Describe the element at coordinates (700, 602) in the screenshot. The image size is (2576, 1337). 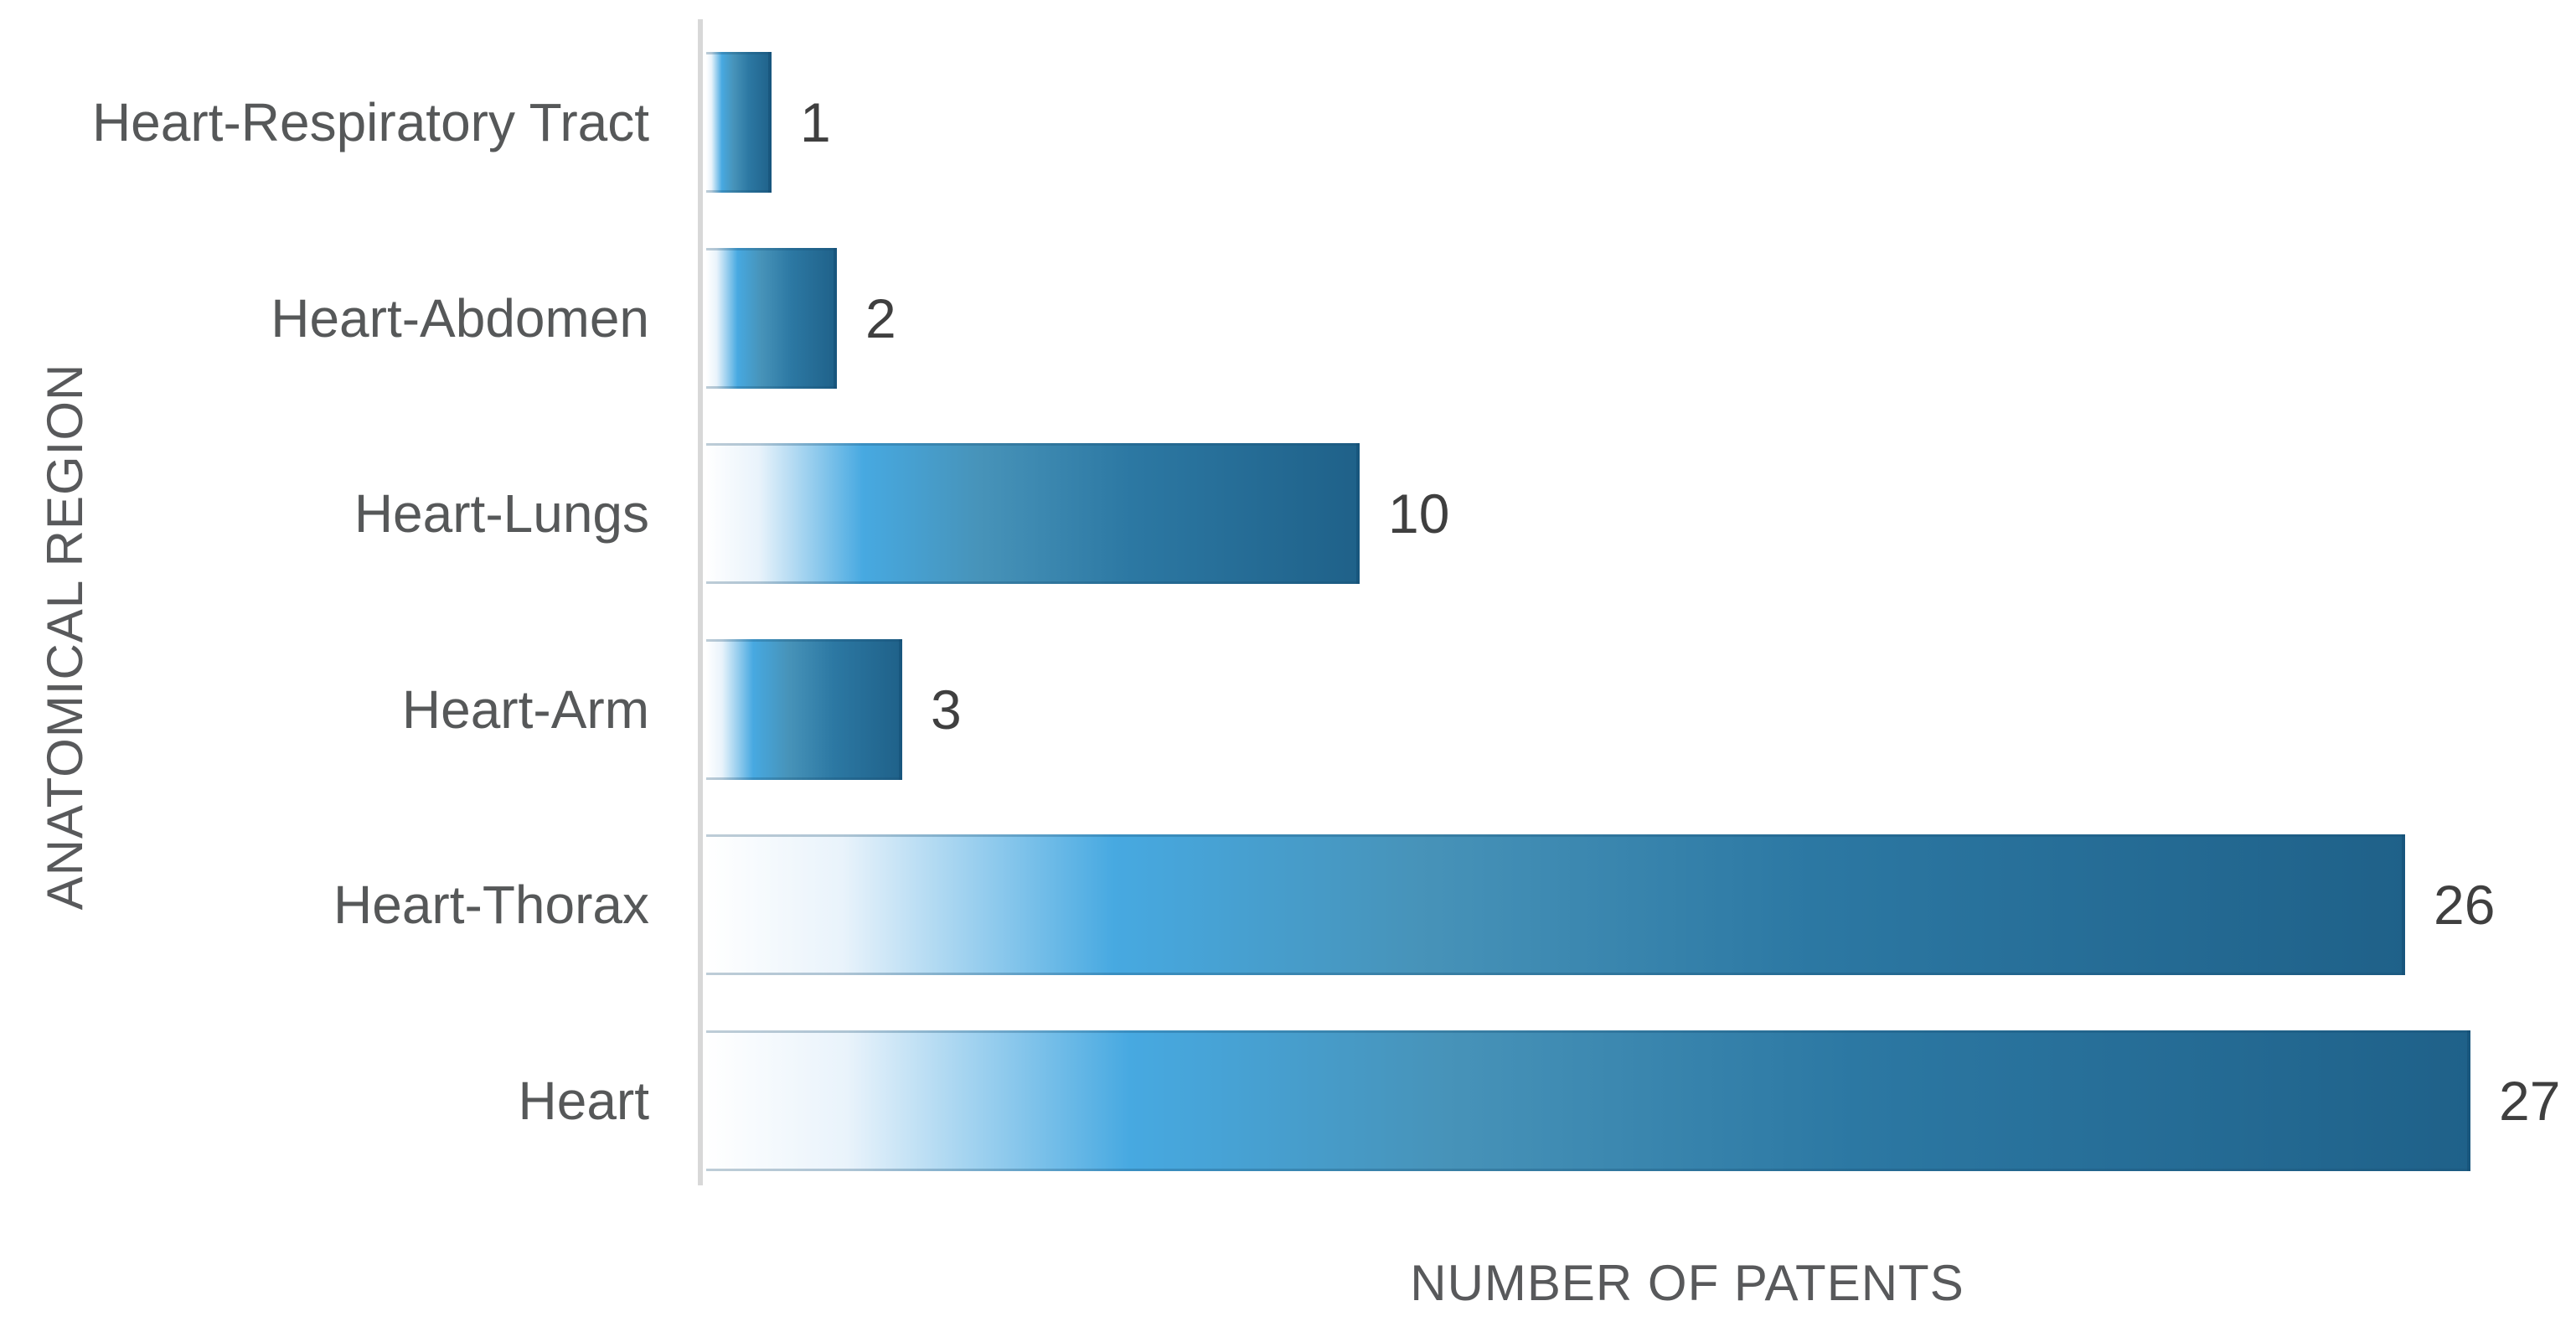
I see `y-axis-line` at that location.